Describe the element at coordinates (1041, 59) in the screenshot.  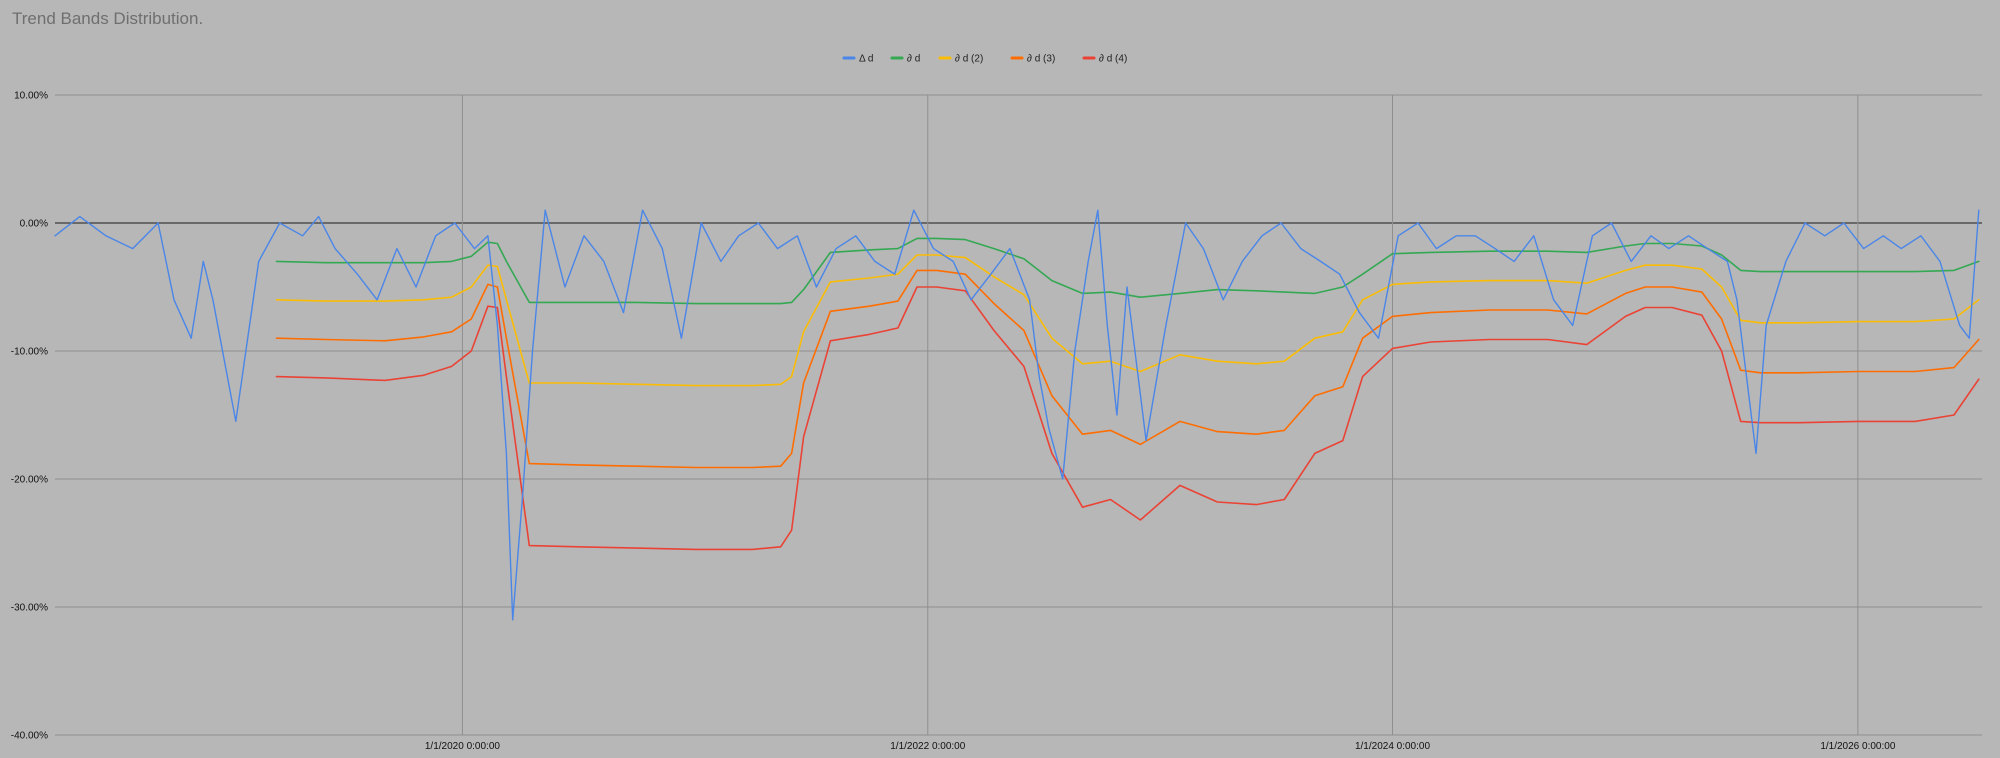
I see `legend-label: ∂ d (3)` at that location.